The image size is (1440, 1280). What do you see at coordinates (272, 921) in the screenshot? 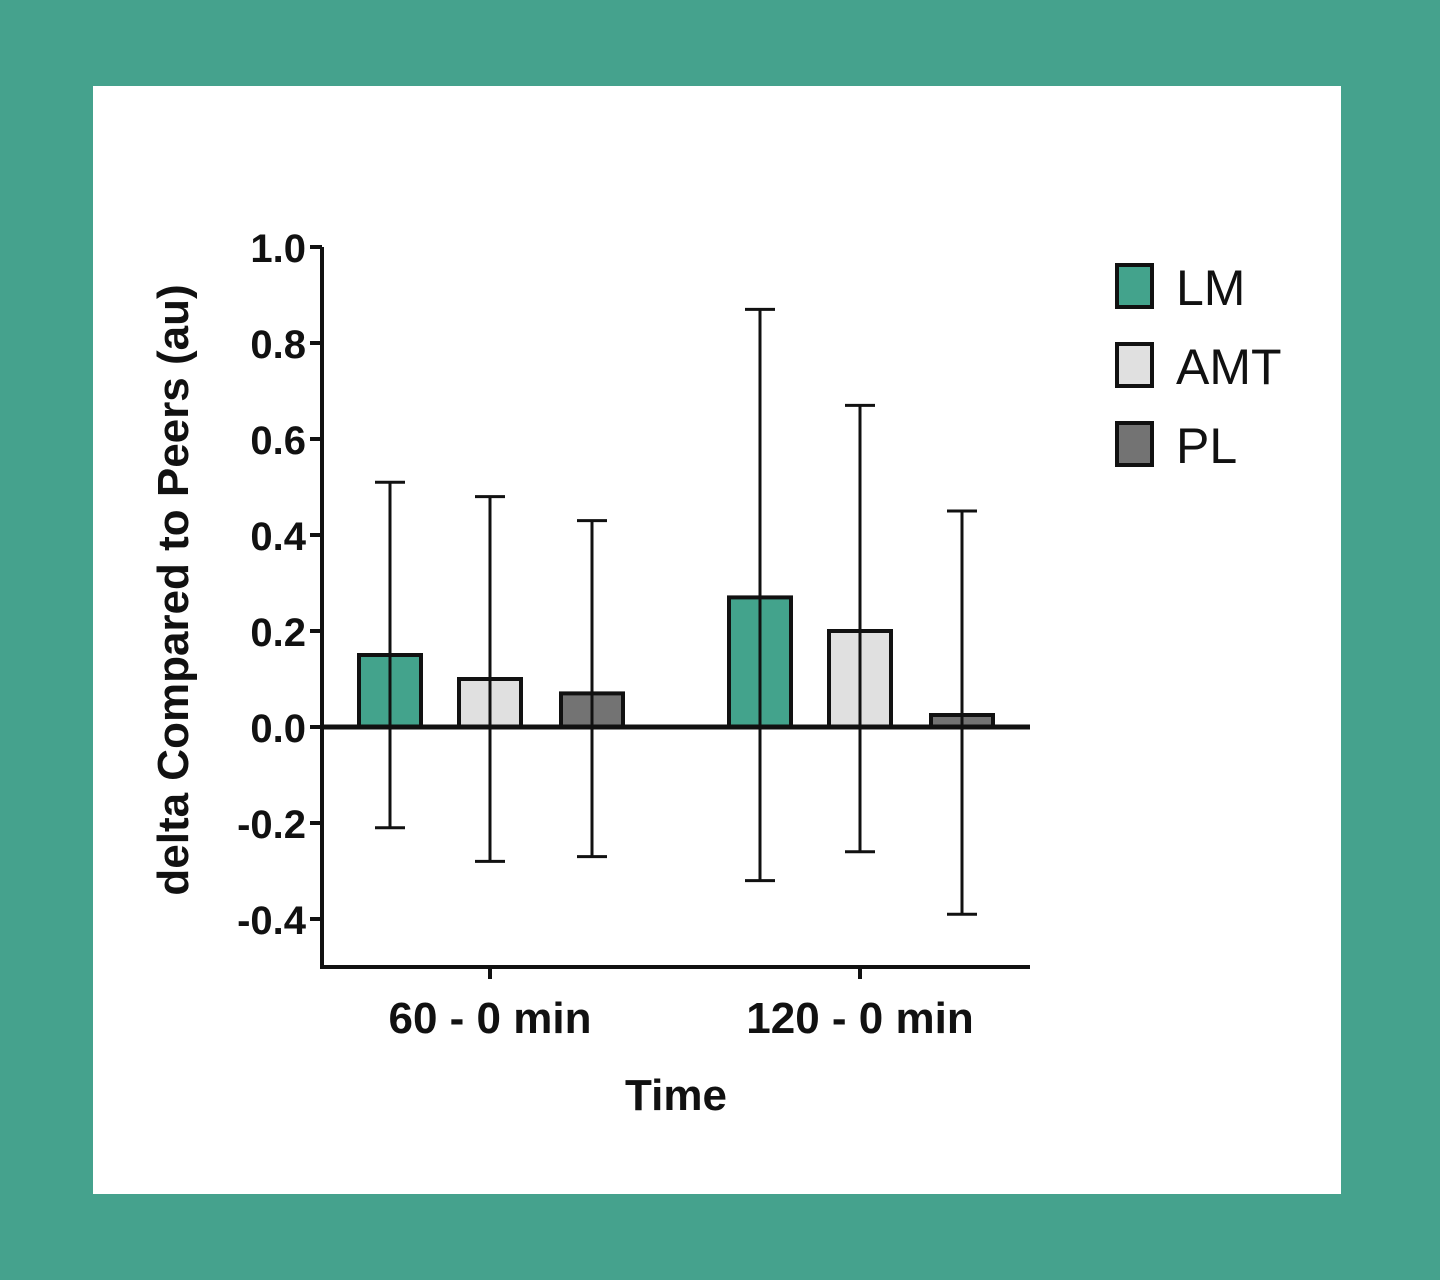
I see `y-tick-label: -0.4` at bounding box center [272, 921].